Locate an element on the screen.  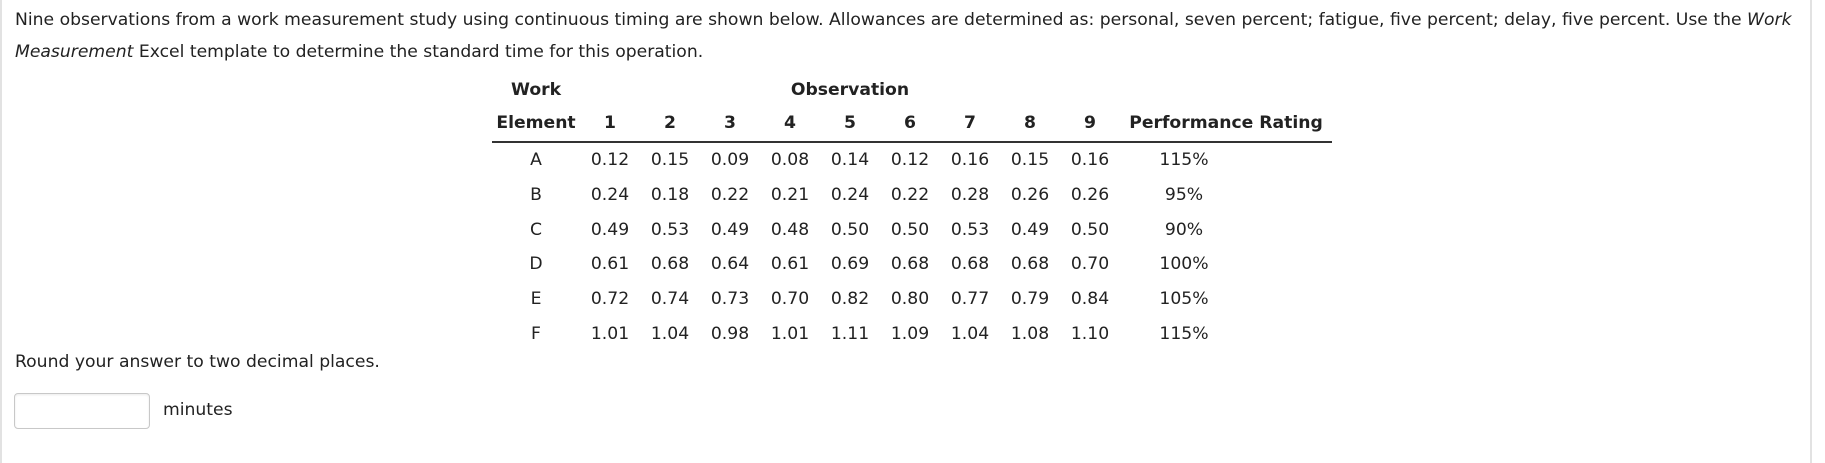
header-obs-5: 5 is located at coordinates (850, 123).